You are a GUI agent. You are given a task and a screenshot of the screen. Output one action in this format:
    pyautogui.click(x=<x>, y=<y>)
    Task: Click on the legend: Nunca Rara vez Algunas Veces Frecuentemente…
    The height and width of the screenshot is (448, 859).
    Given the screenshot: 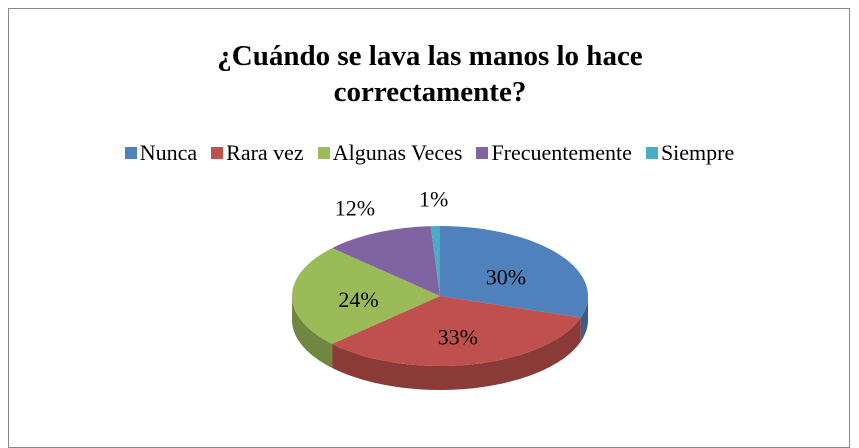 What is the action you would take?
    pyautogui.click(x=429, y=153)
    